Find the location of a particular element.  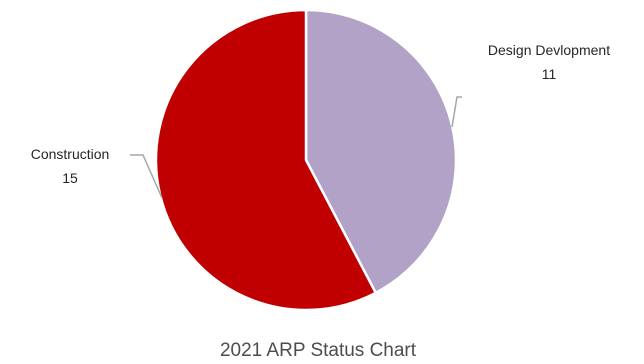

slice-label-design-devlopment: Design Devlopment is located at coordinates (549, 50).